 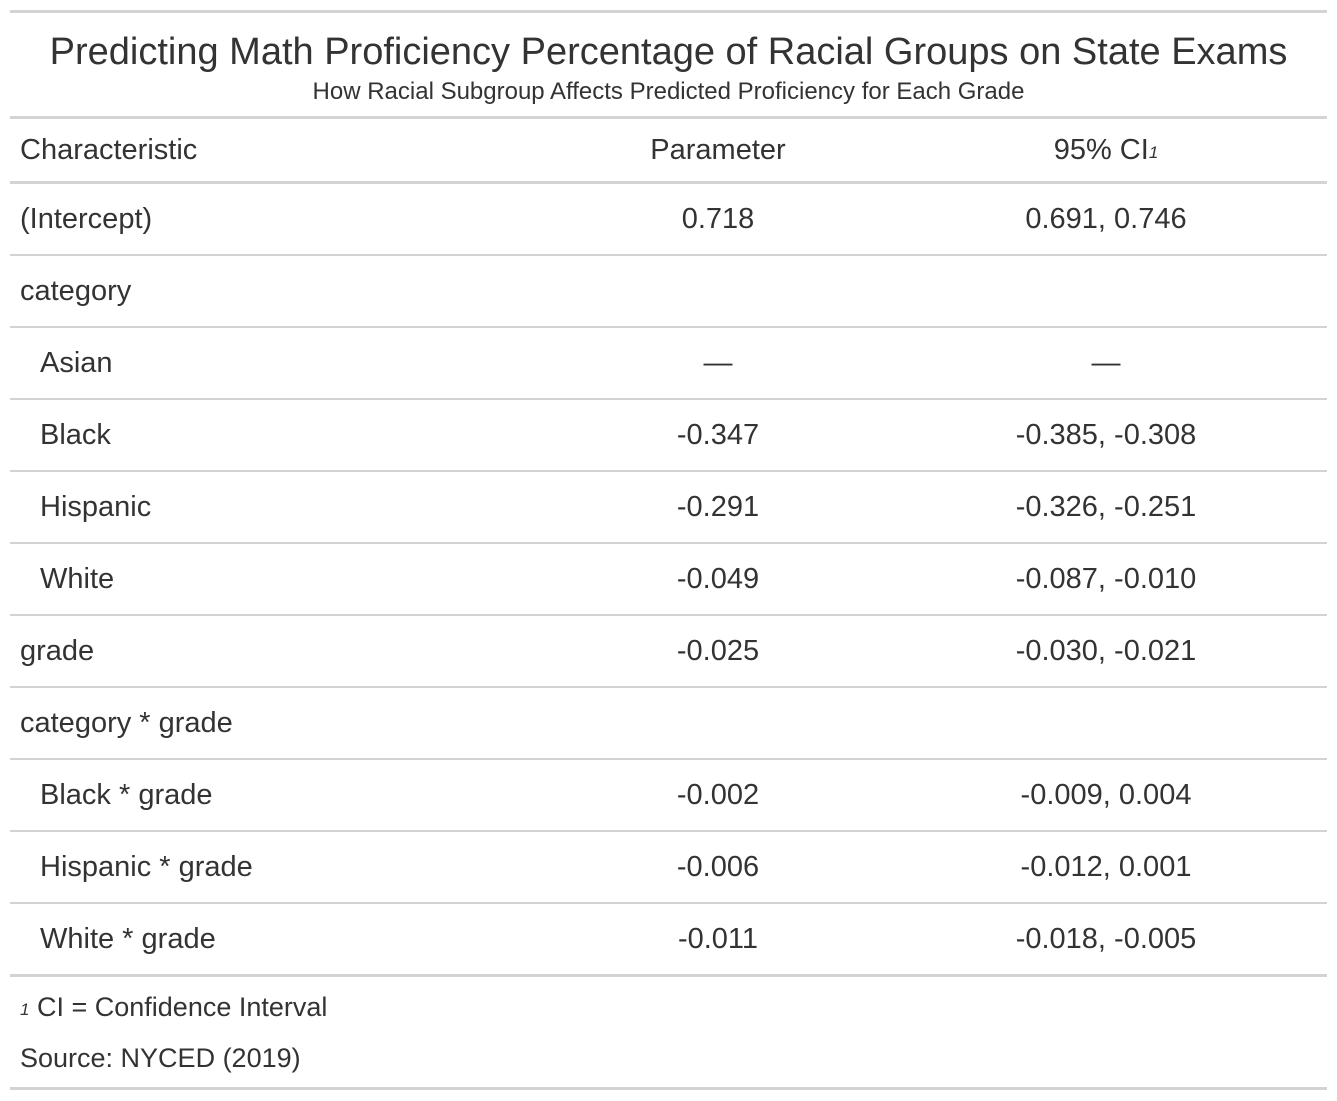 I want to click on column-header-ci-label: 95% CI, so click(x=1101, y=149).